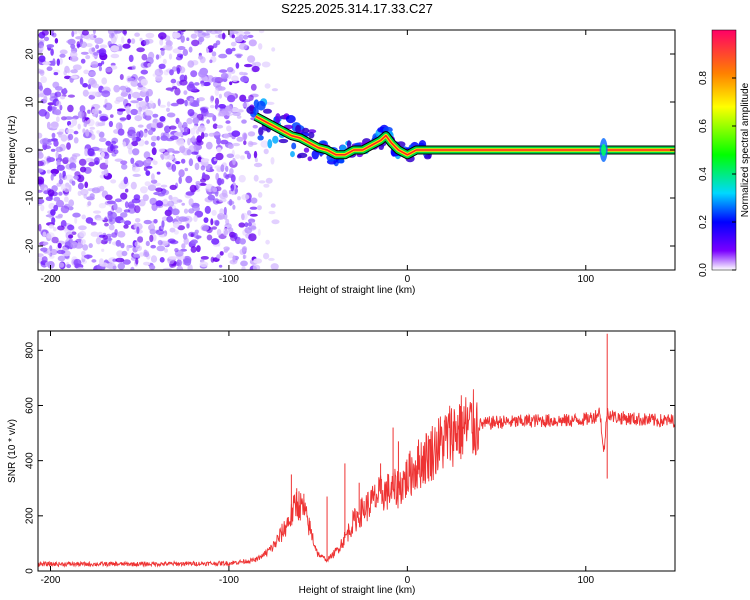 Image resolution: width=750 pixels, height=600 pixels. Describe the element at coordinates (703, 126) in the screenshot. I see `colorbar-tick-label: 0.6` at that location.